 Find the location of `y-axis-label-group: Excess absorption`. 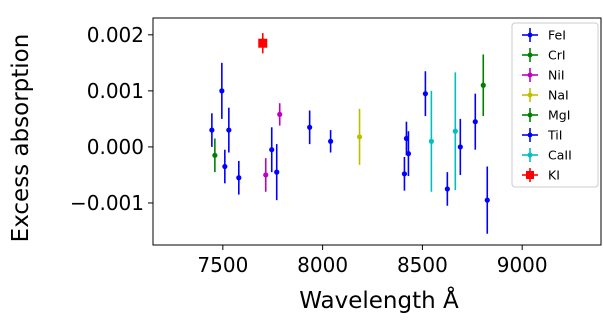

y-axis-label-group: Excess absorption is located at coordinates (21, 138).